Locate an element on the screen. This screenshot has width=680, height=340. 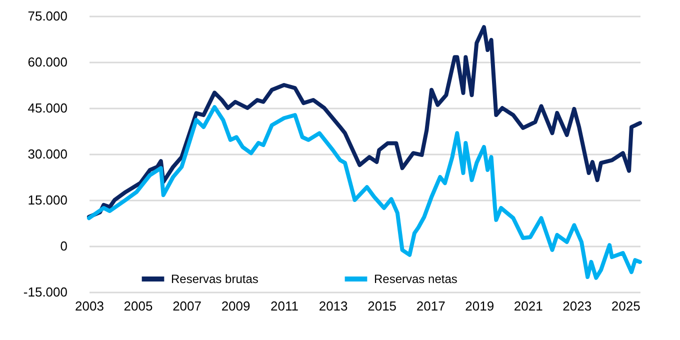
x-tick-label: 2015 is located at coordinates (382, 306).